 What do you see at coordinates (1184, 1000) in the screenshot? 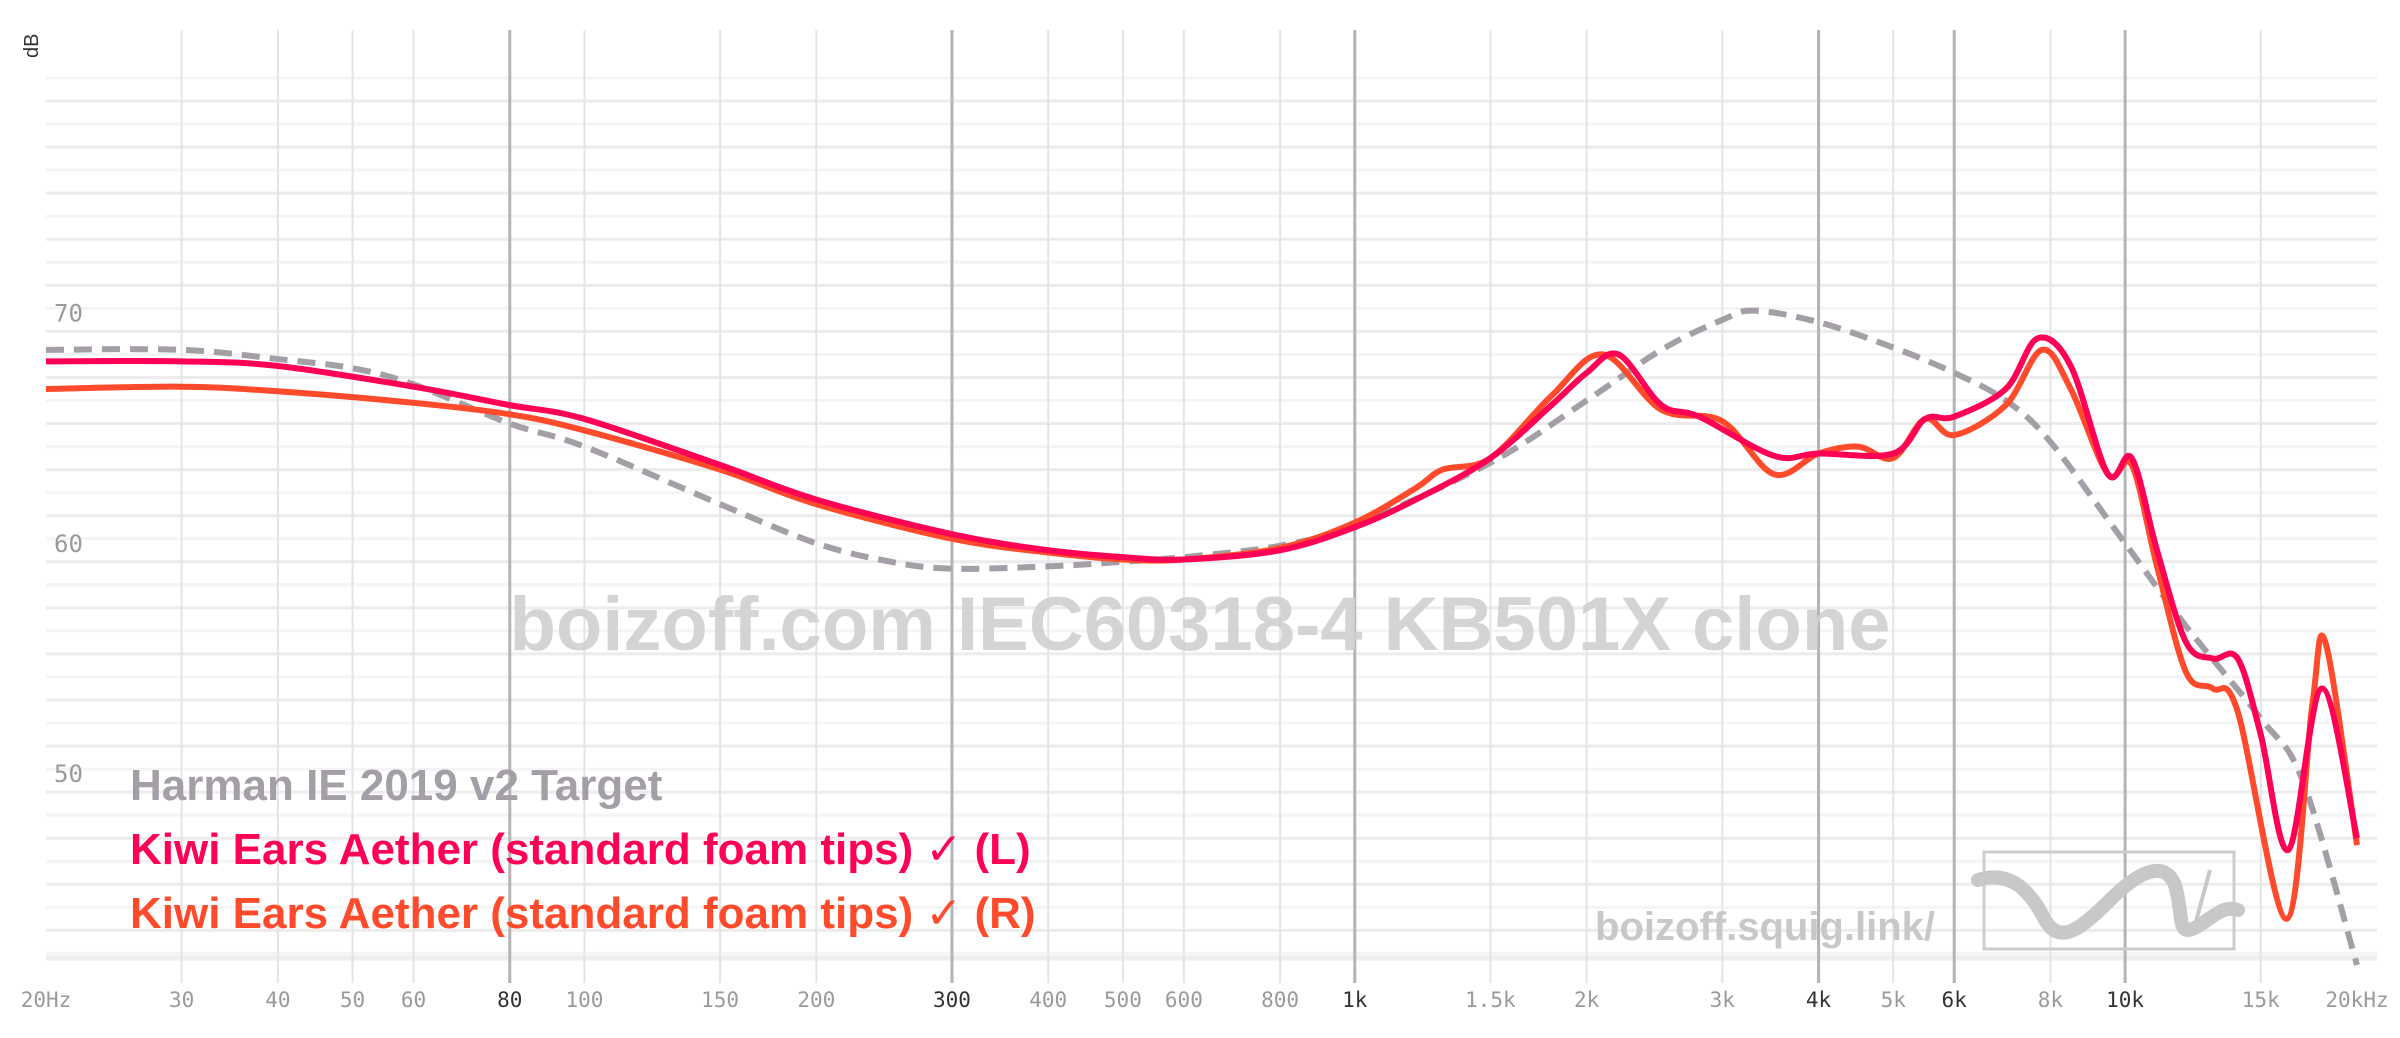
I see `x-tick-label: 600` at bounding box center [1184, 1000].